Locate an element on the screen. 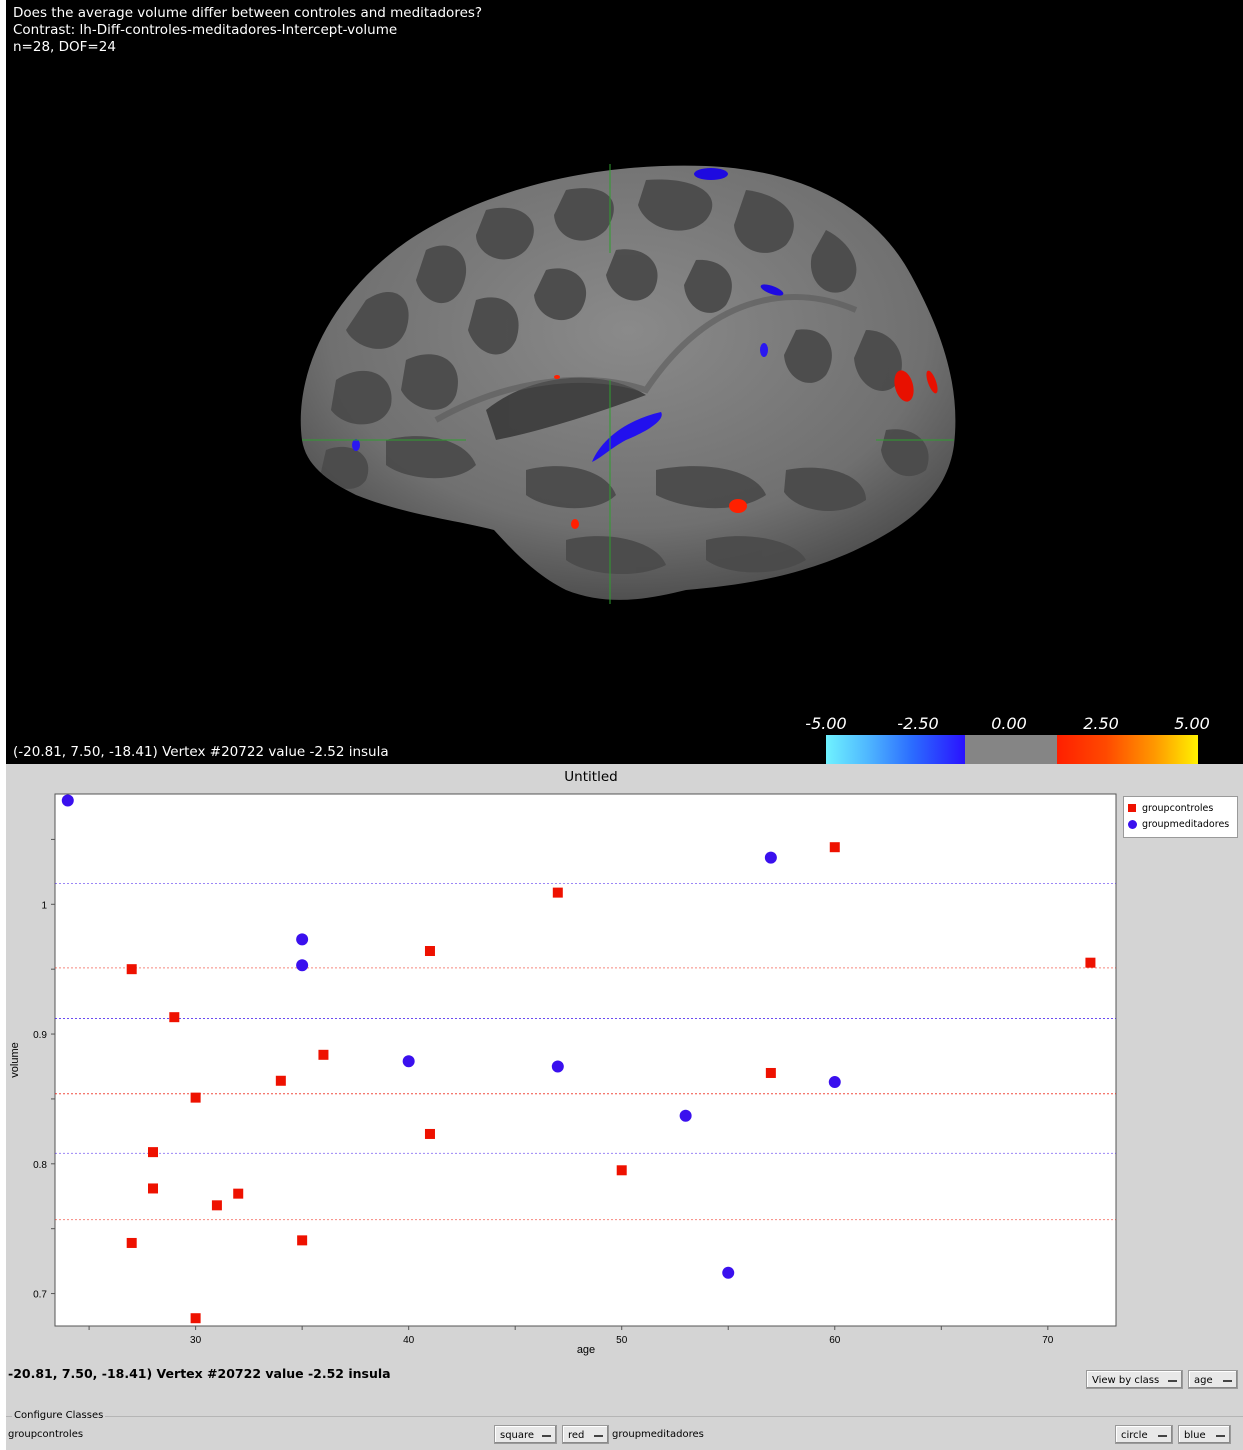 Image resolution: width=1243 pixels, height=1450 pixels. shape-label: circle is located at coordinates (1134, 1435).